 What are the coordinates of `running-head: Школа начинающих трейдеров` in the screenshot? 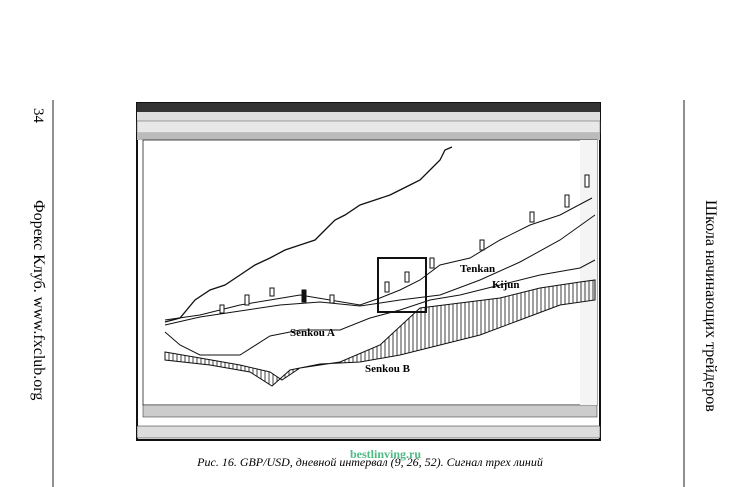 It's located at (710, 306).